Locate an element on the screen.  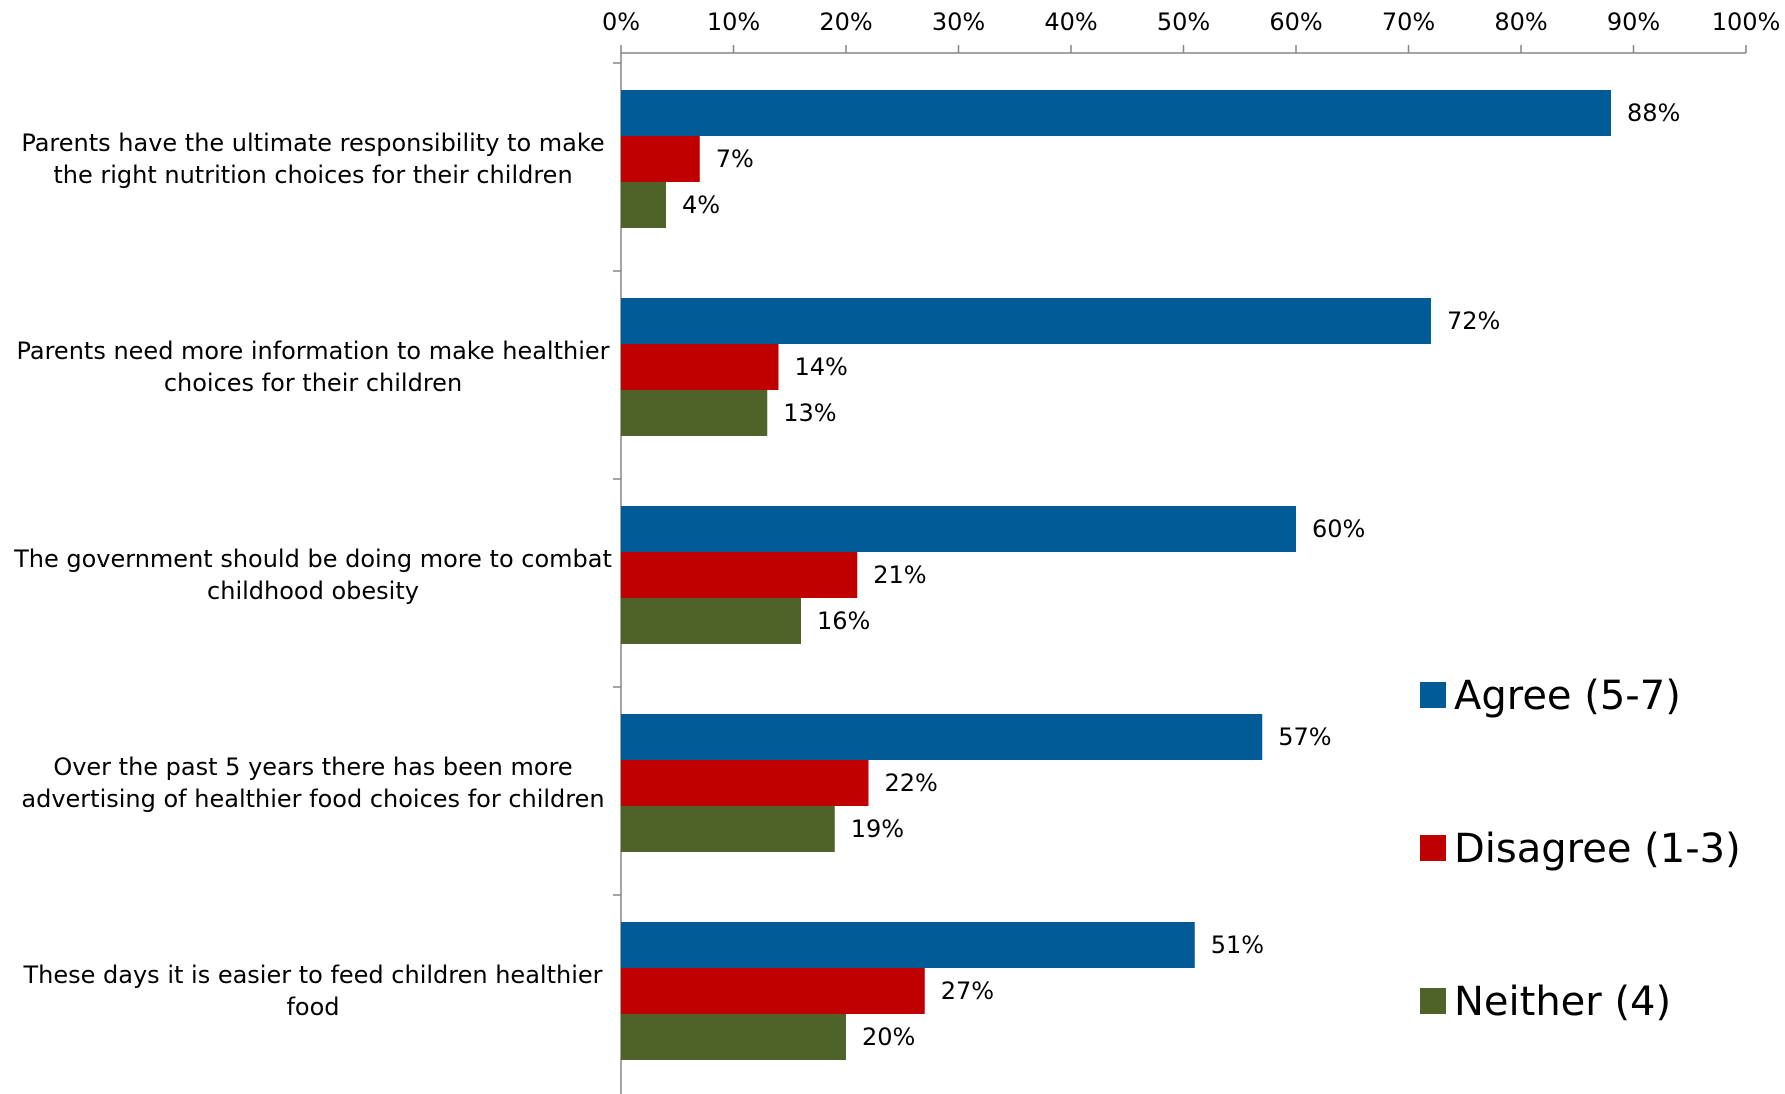
x-tick-label: 40% is located at coordinates (1070, 22).